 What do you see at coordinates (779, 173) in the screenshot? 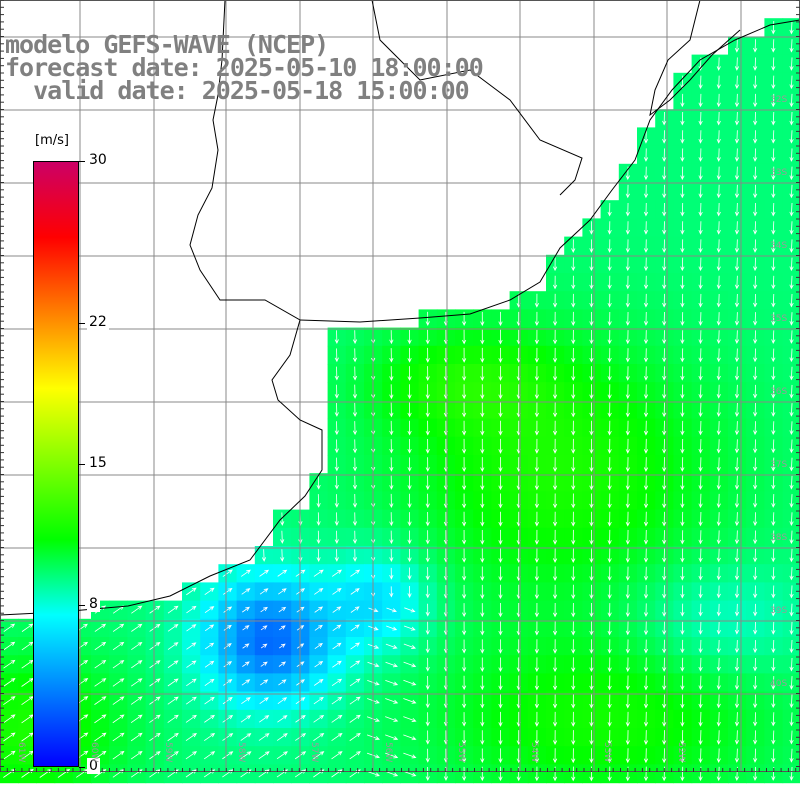
I see `latitude-label: 33S` at bounding box center [779, 173].